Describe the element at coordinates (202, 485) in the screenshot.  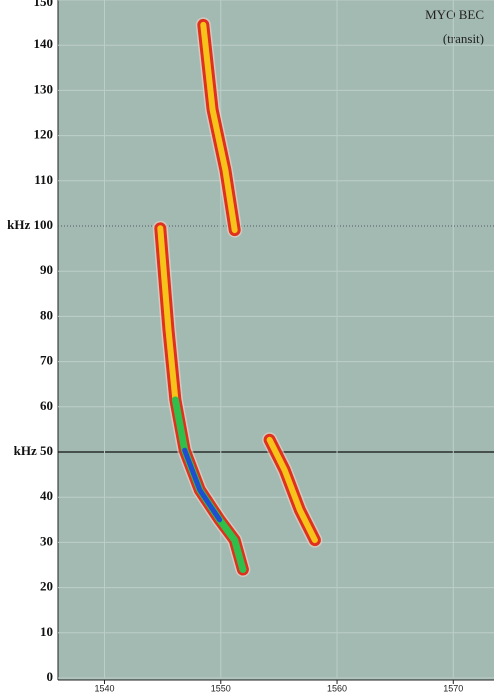
I see `call-peak` at that location.